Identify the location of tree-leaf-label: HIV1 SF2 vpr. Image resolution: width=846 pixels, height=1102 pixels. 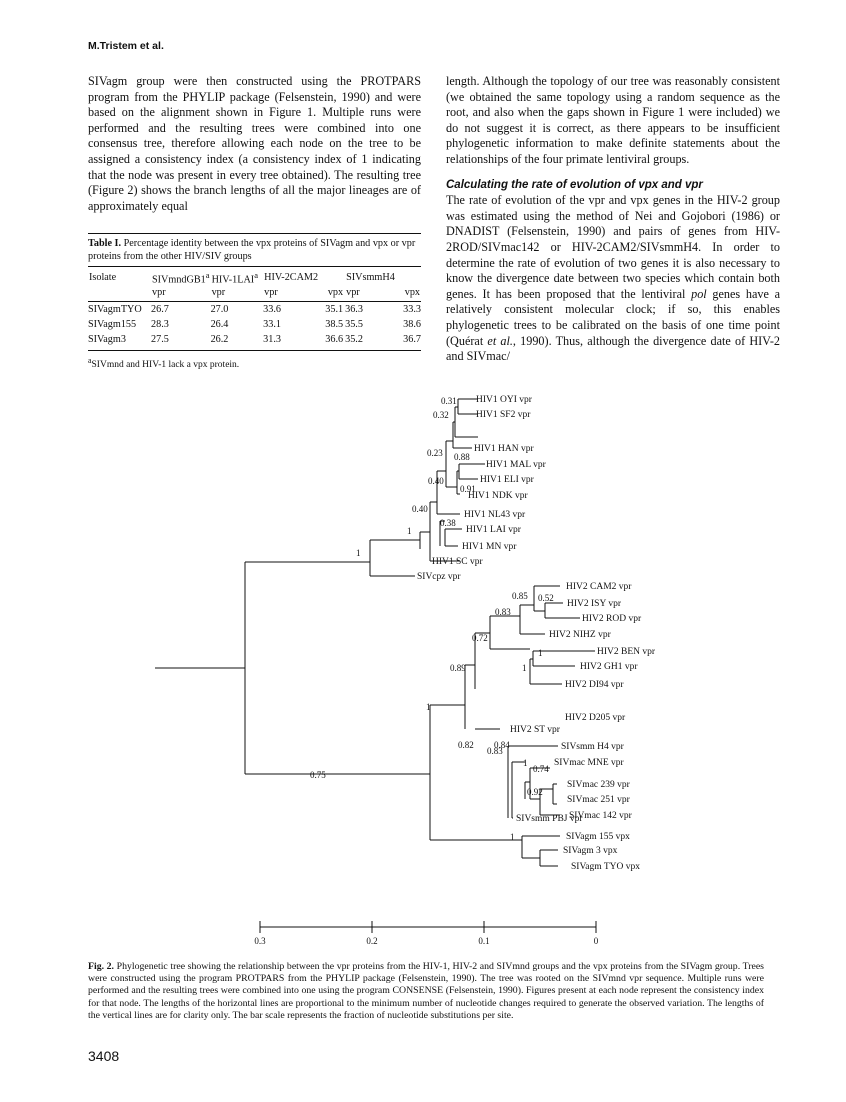
(503, 415).